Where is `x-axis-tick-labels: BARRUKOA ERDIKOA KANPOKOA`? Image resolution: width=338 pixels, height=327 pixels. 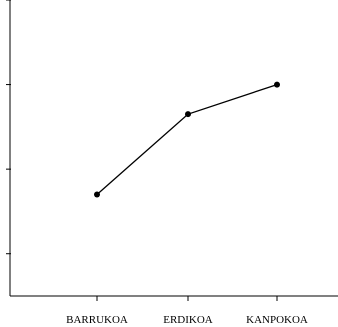
x-axis-tick-labels: BARRUKOA ERDIKOA KANPOKOA is located at coordinates (187, 320).